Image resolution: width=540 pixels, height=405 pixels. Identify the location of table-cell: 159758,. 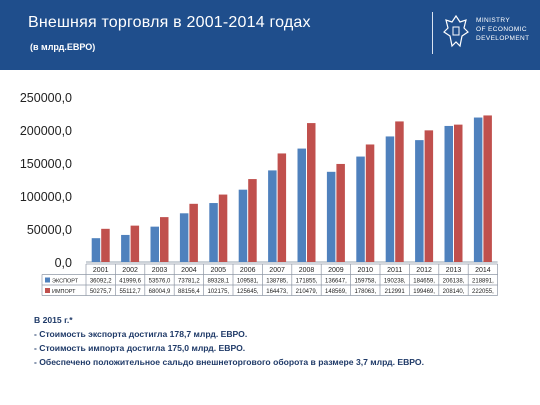
(365, 282).